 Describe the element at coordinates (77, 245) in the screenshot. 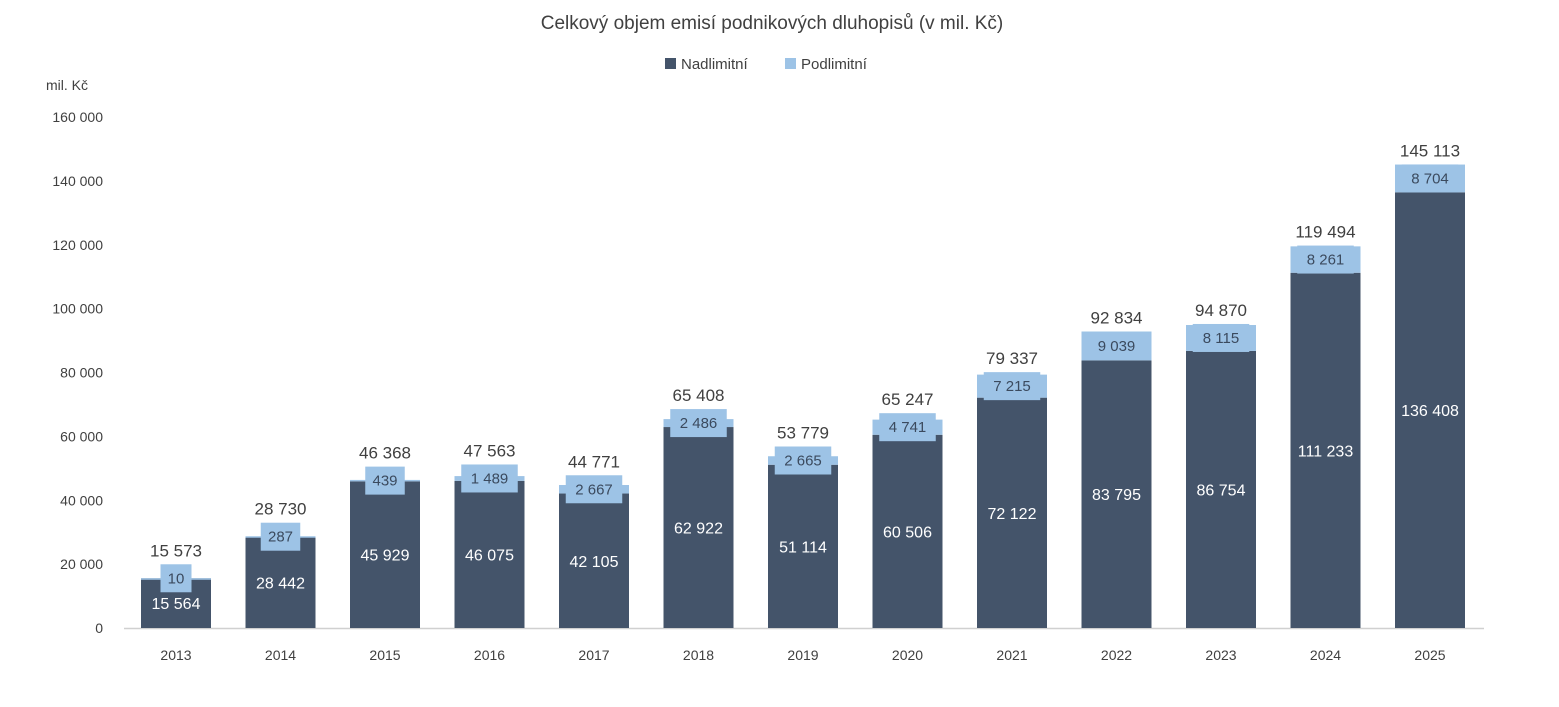

I see `y-tick-label: 120 000` at that location.